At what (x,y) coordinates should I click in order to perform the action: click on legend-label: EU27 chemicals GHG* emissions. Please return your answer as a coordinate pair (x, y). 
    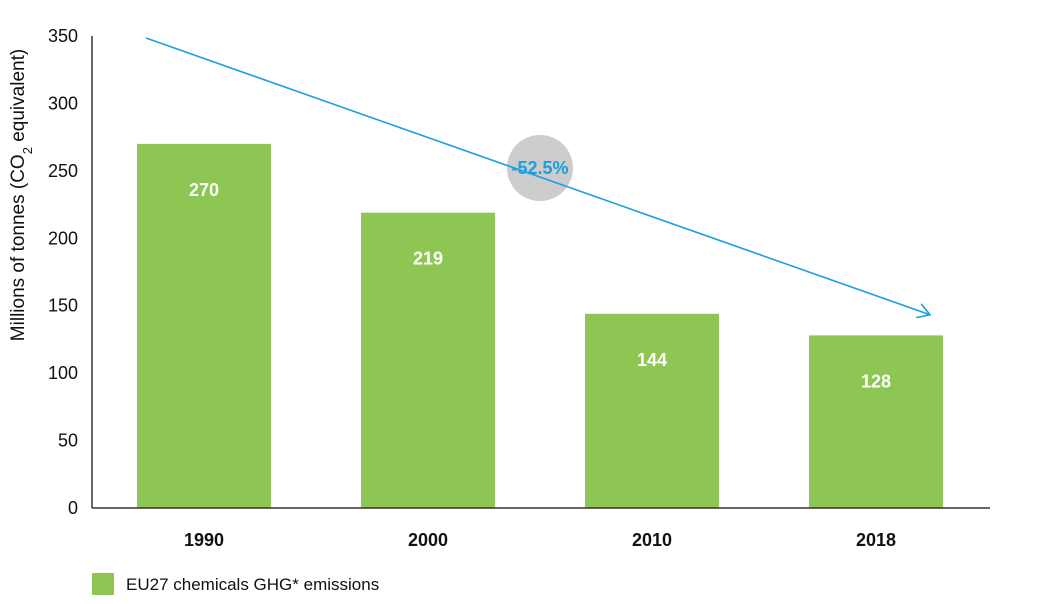
    Looking at the image, I should click on (252, 584).